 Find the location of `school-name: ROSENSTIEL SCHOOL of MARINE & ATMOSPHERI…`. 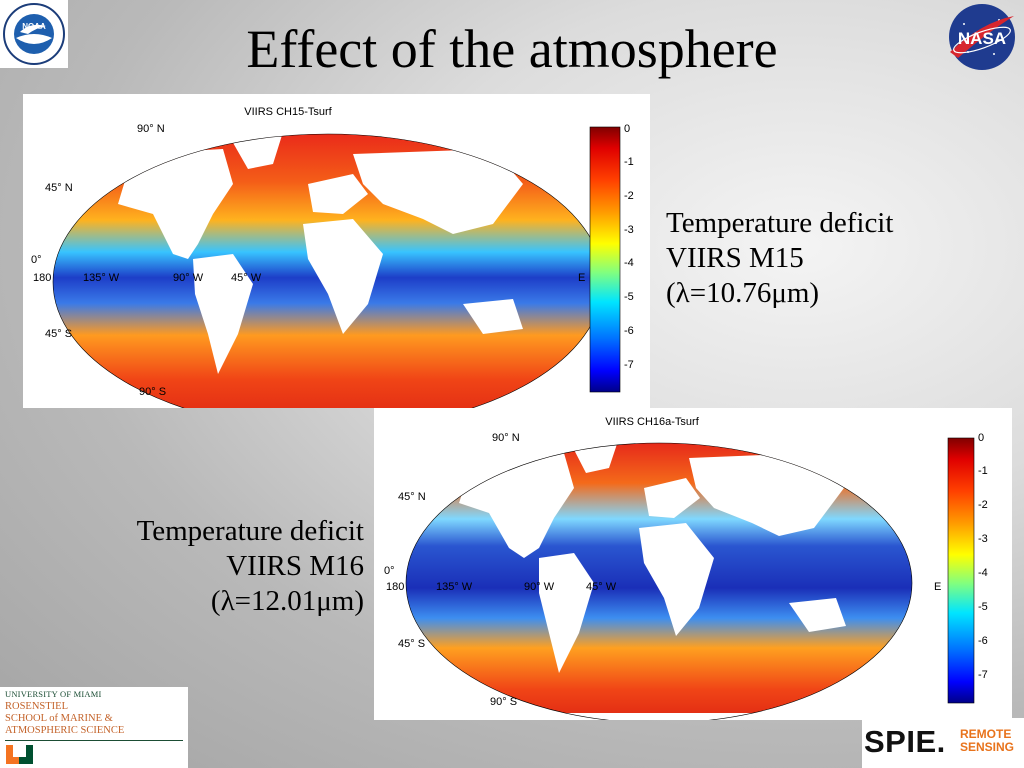

school-name: ROSENSTIEL SCHOOL of MARINE & ATMOSPHERI… is located at coordinates (64, 719).